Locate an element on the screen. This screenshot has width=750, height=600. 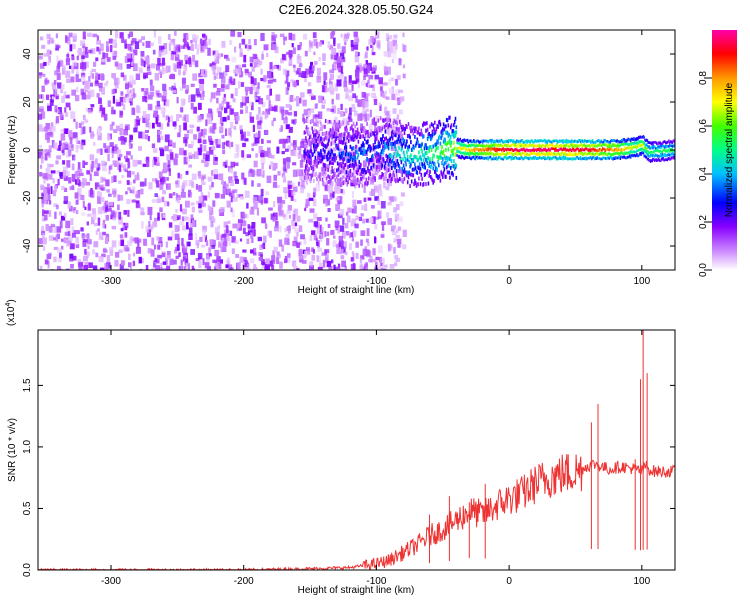
heatmap-y-label: Frequency (Hz) is located at coordinates (12, 150).